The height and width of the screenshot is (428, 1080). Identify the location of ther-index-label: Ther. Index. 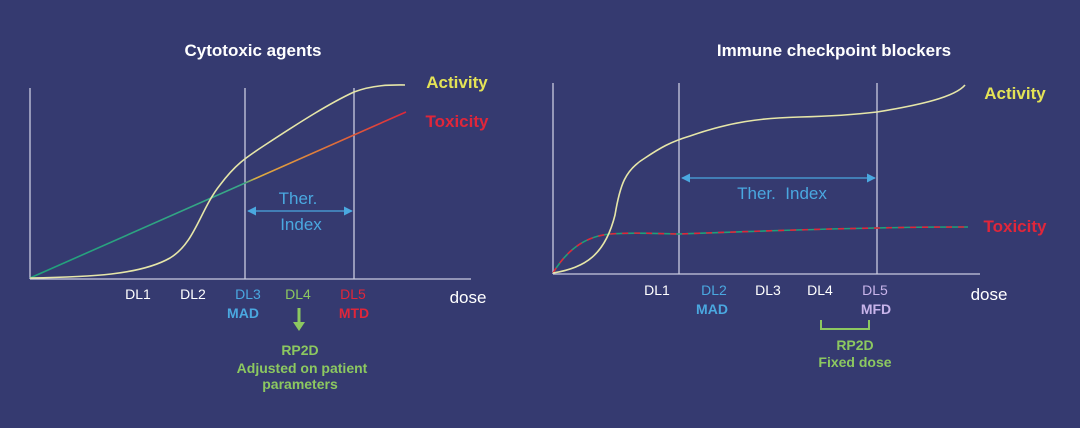
(782, 193).